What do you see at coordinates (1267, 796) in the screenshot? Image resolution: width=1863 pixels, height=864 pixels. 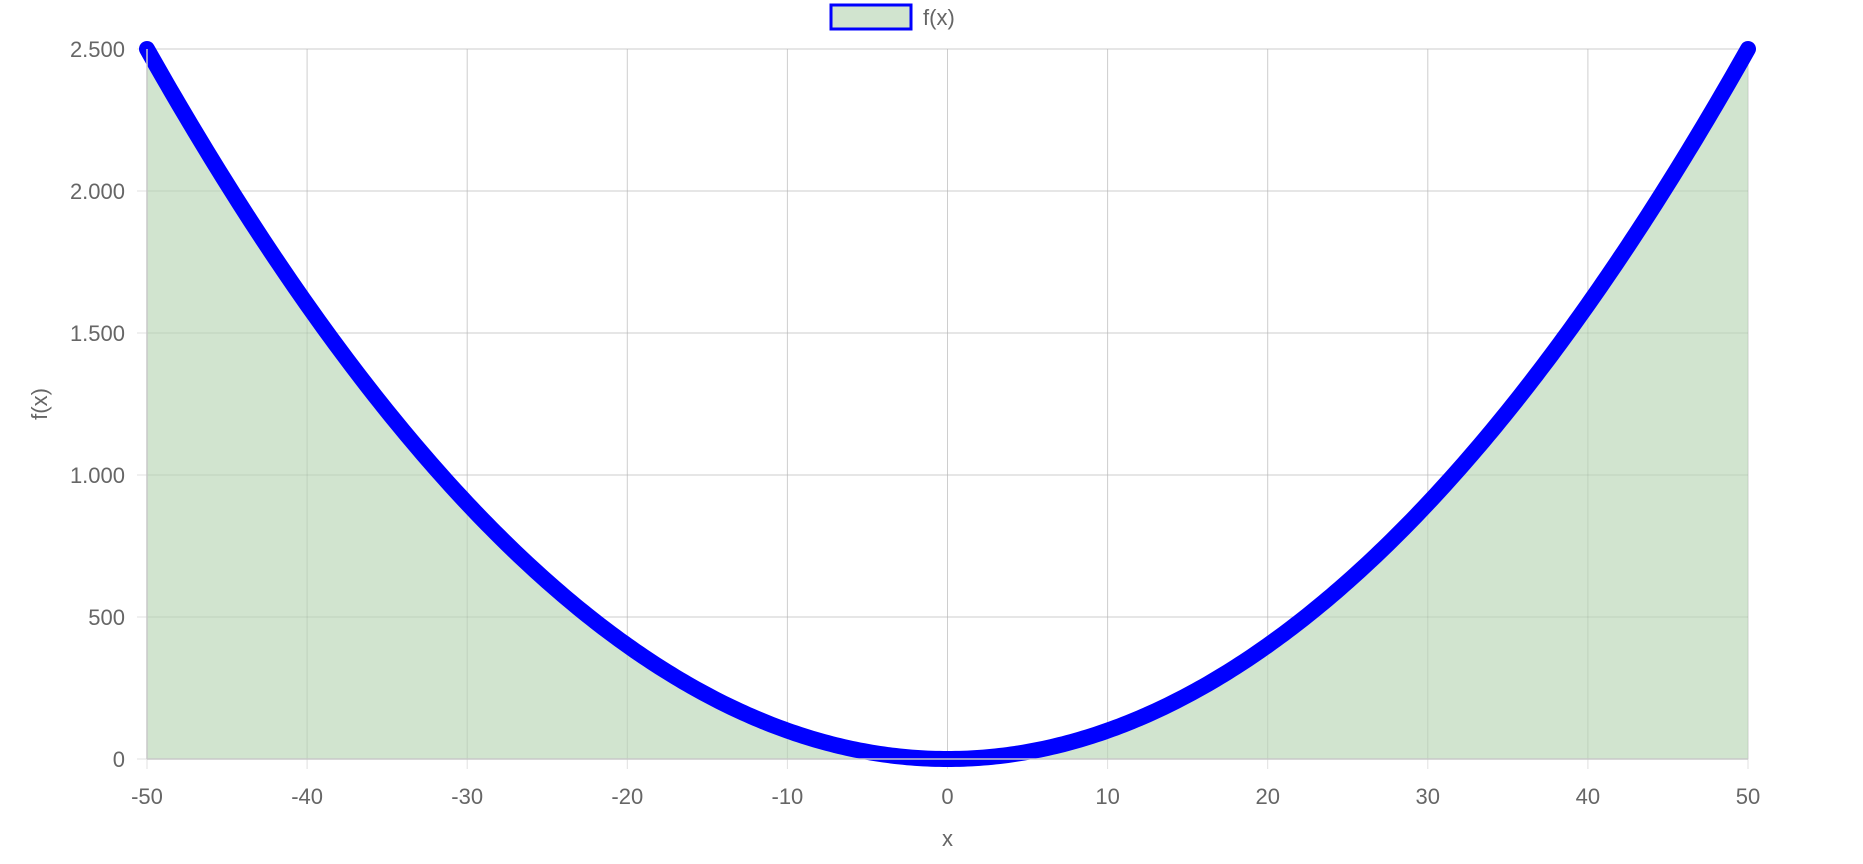 I see `x-tick-label: 20` at bounding box center [1267, 796].